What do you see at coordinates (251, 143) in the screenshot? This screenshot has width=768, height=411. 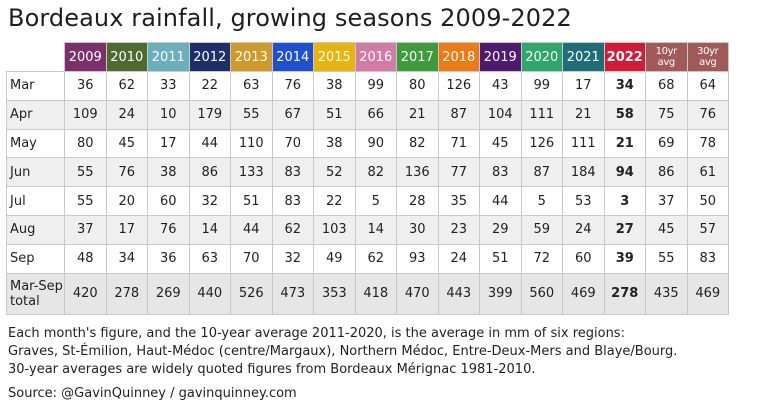 I see `table-cell: 110` at bounding box center [251, 143].